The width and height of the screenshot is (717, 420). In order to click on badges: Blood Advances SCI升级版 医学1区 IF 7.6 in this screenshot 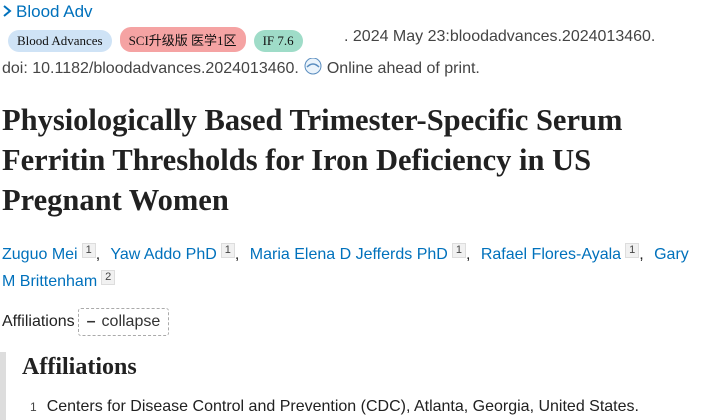, I will do `click(159, 39)`.